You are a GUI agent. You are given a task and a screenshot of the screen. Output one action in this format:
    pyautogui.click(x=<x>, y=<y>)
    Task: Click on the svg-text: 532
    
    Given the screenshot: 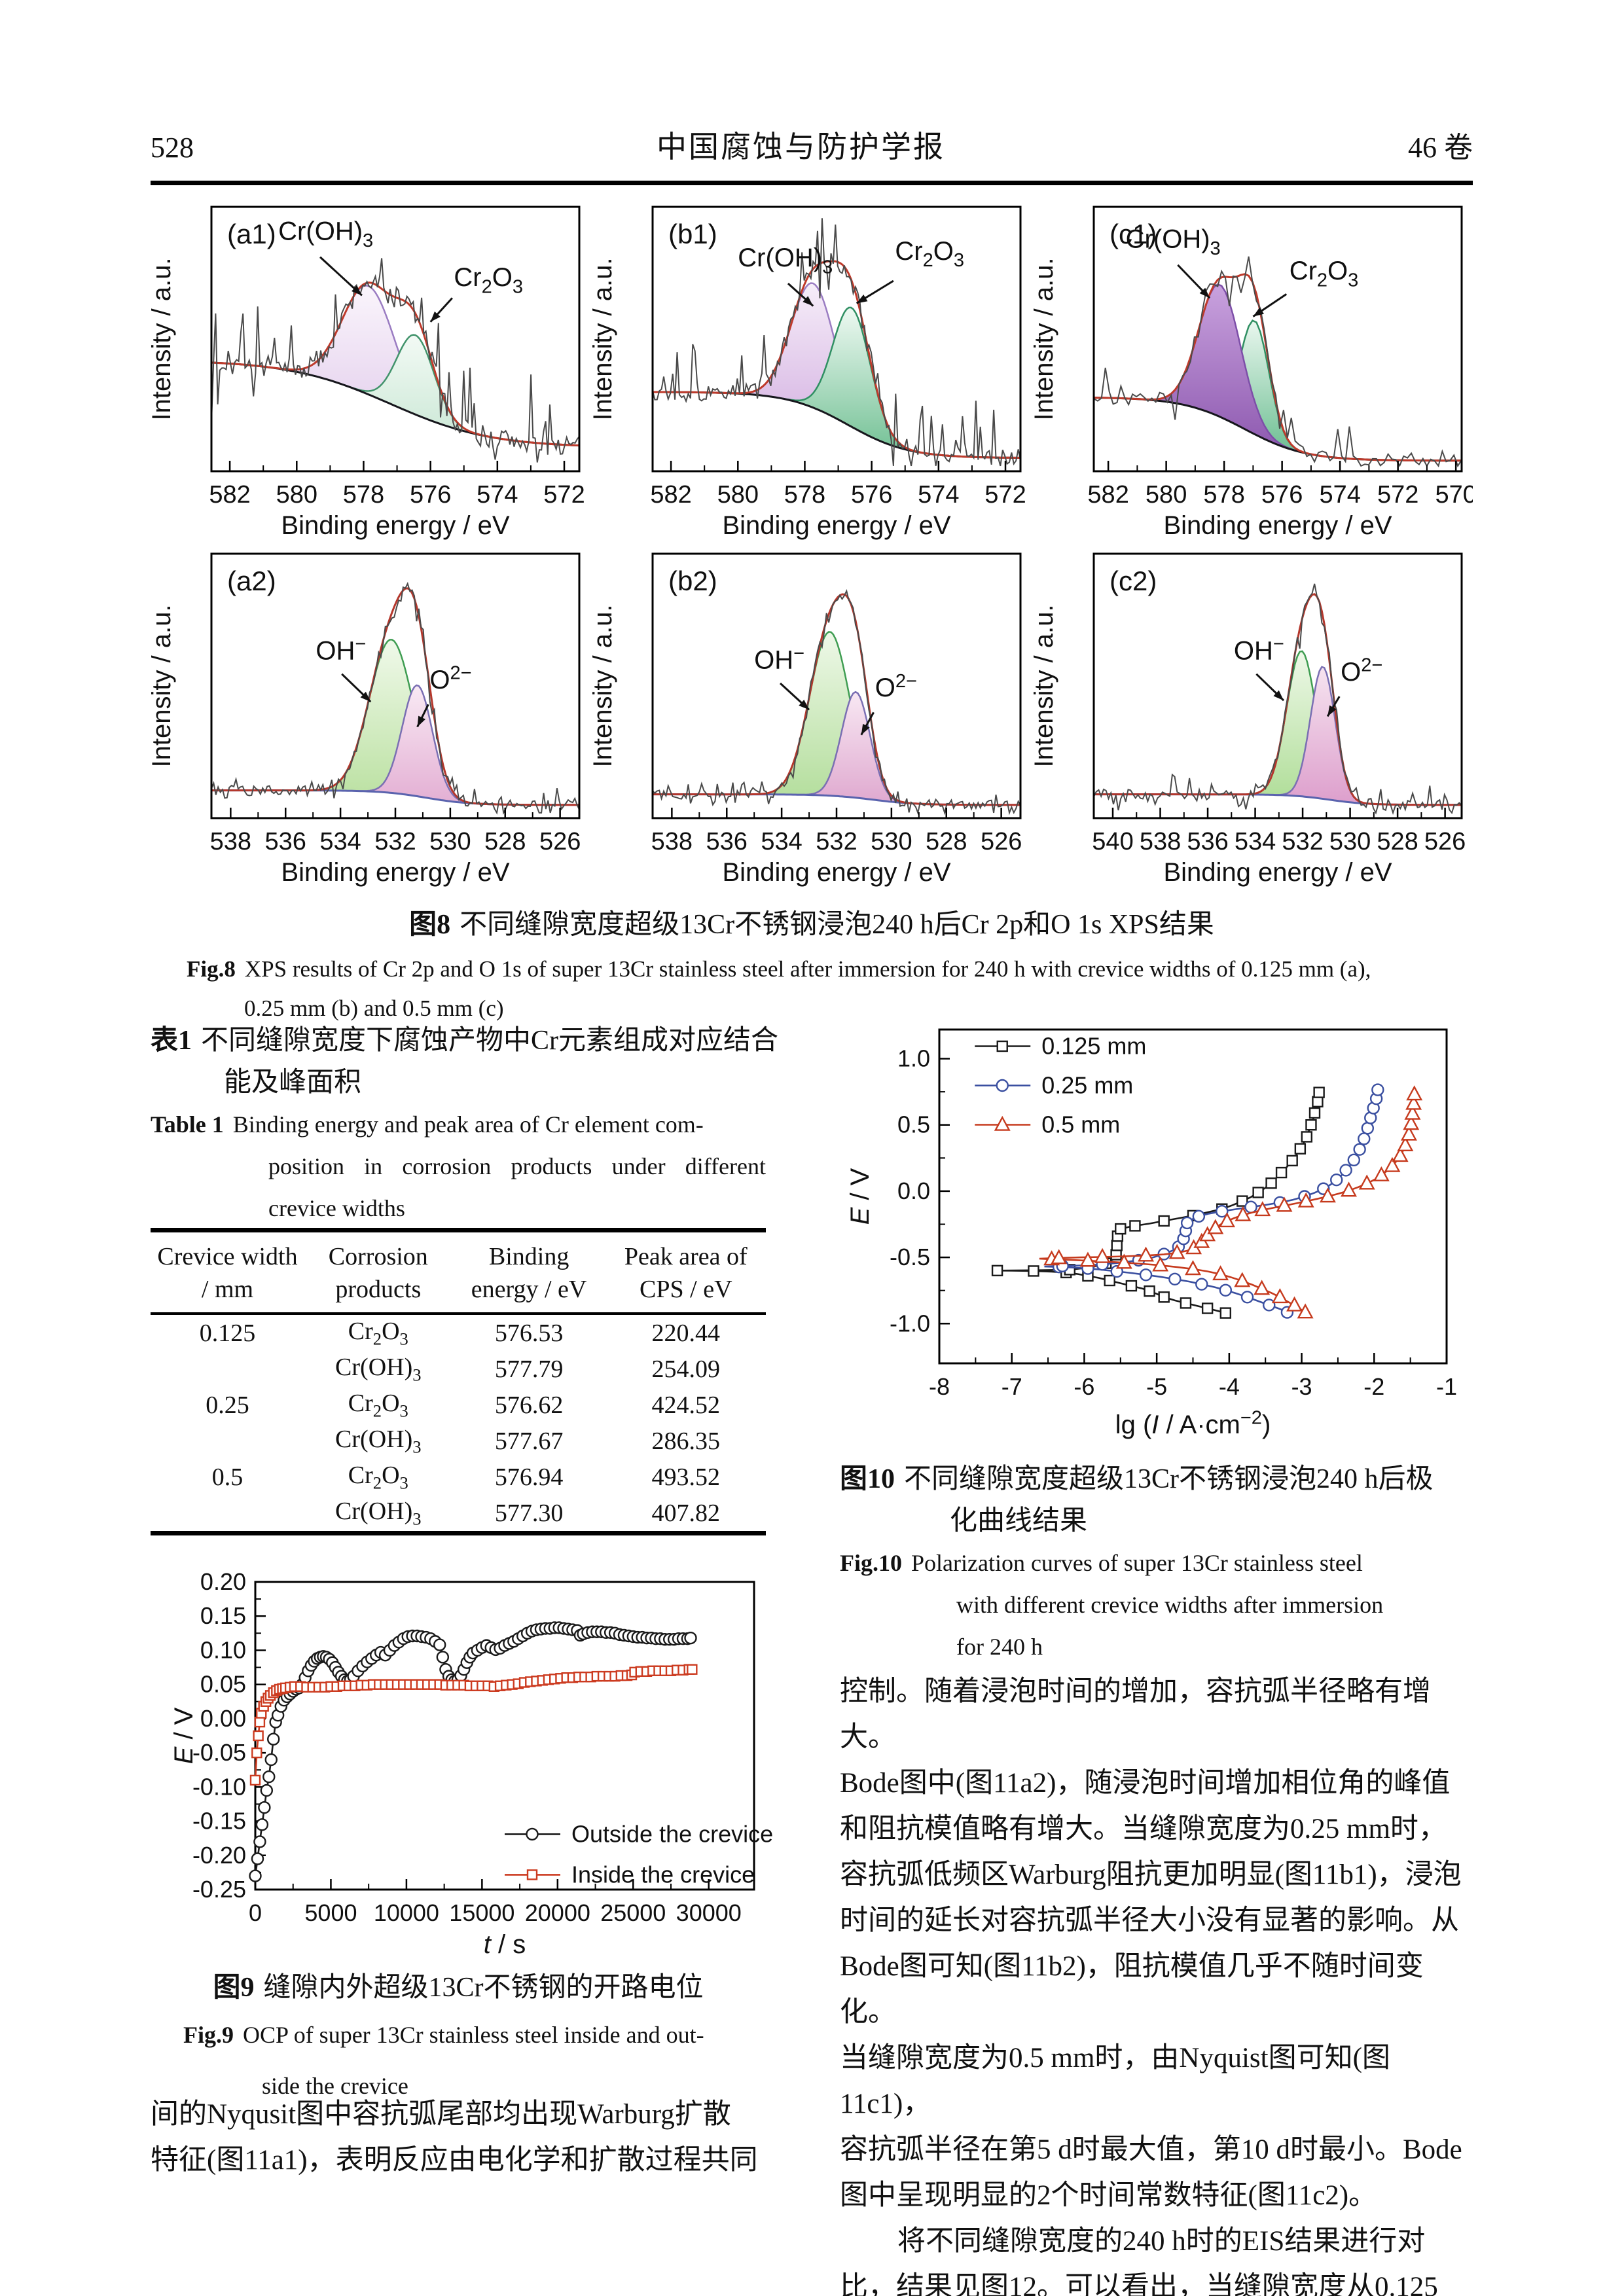 What is the action you would take?
    pyautogui.click(x=836, y=841)
    